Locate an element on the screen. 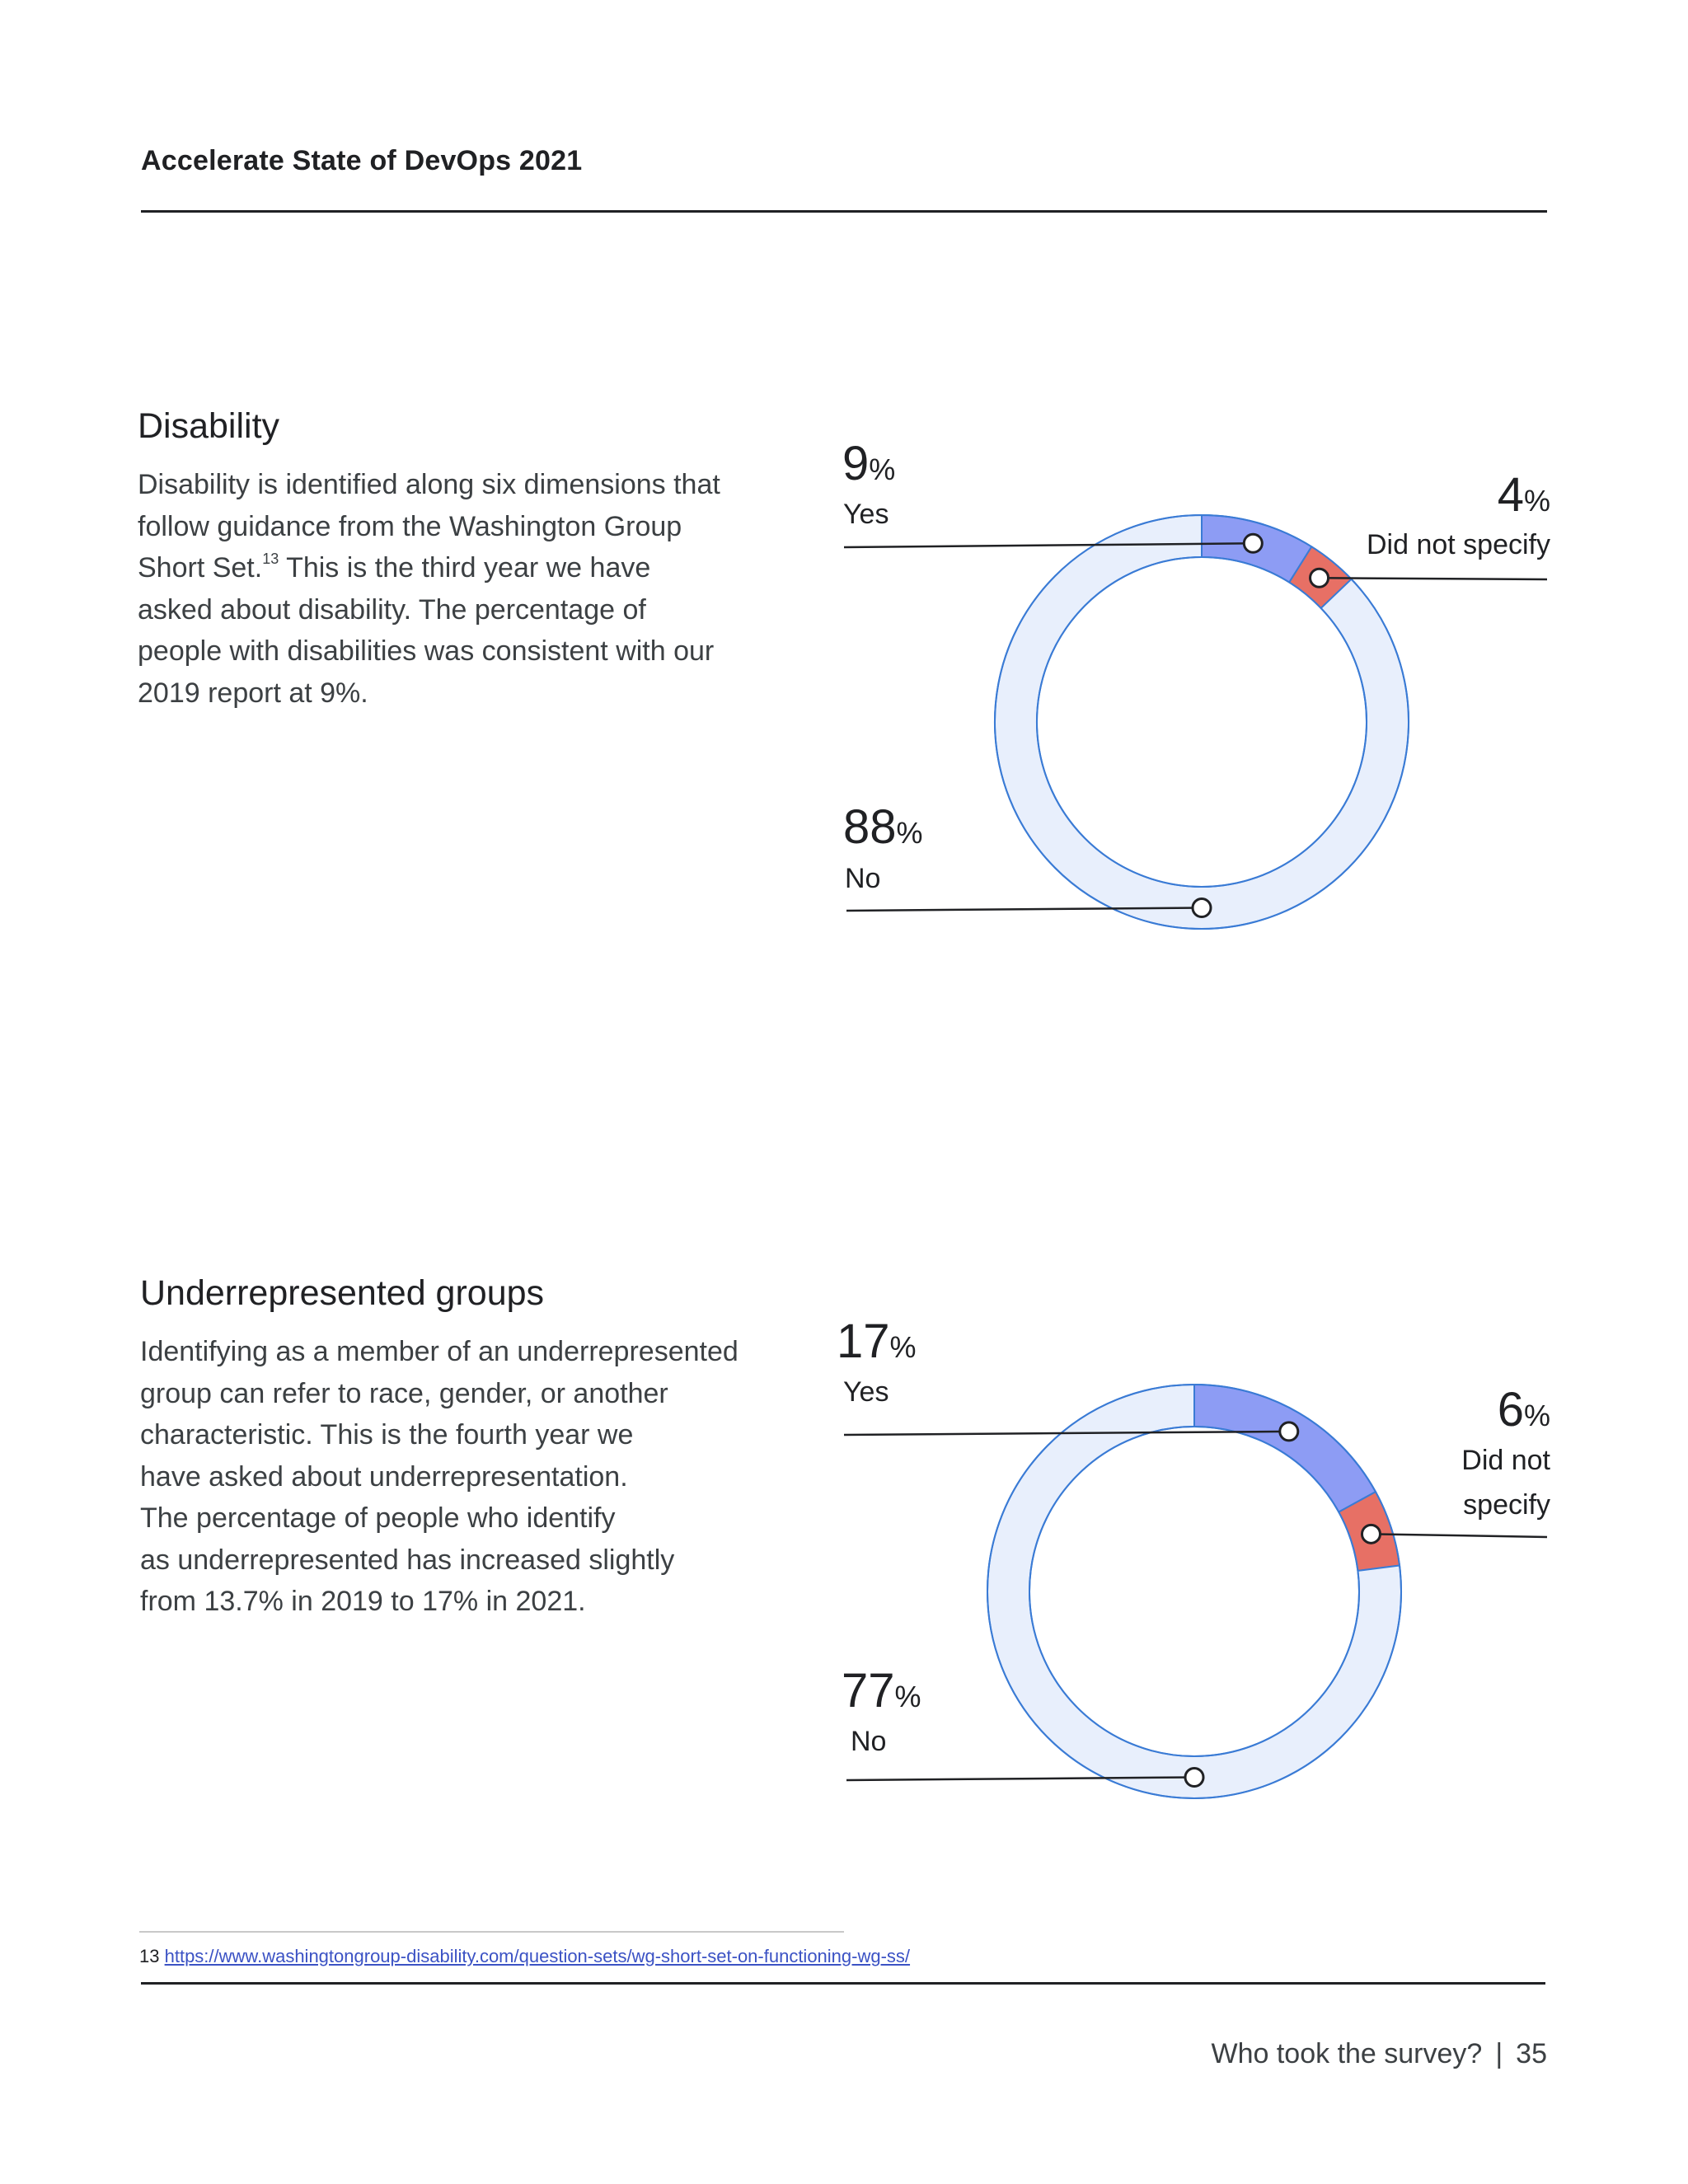 The image size is (1688, 2184). footer-divider is located at coordinates (843, 1983).